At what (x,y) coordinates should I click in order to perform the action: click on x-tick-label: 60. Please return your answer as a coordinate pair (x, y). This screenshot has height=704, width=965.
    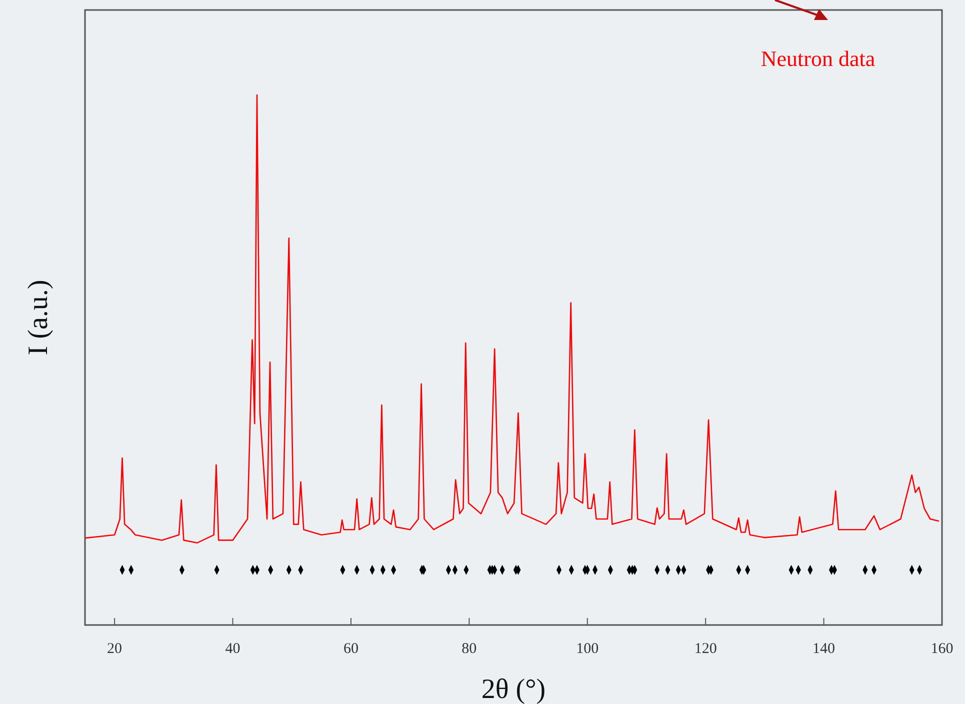
    Looking at the image, I should click on (350, 649).